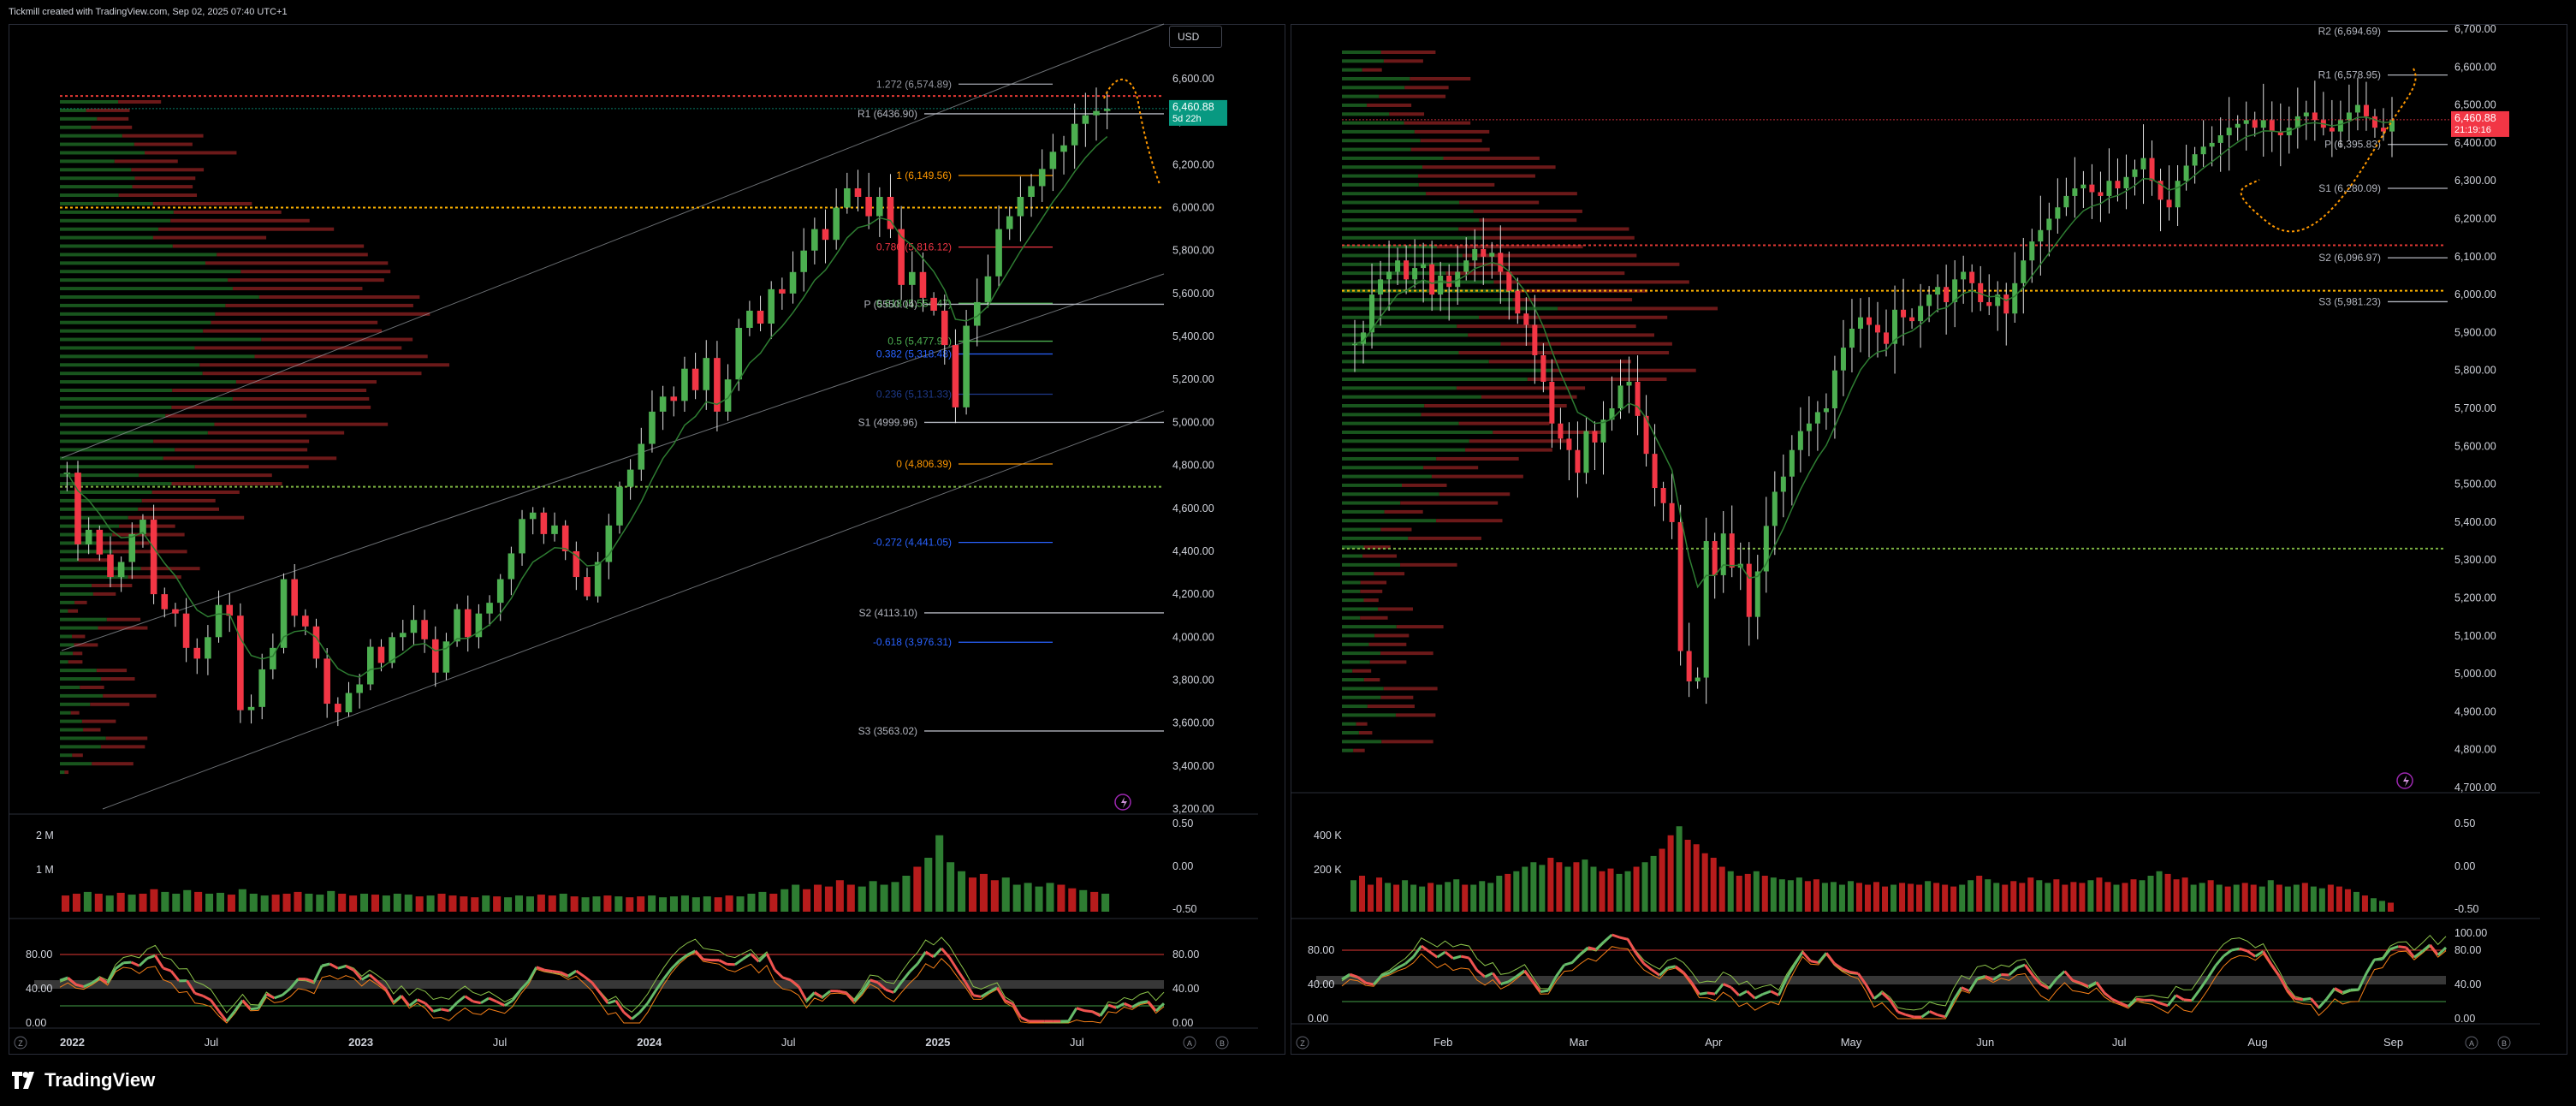 Image resolution: width=2576 pixels, height=1106 pixels. I want to click on price-tick-label: 3,400.00, so click(1193, 766).